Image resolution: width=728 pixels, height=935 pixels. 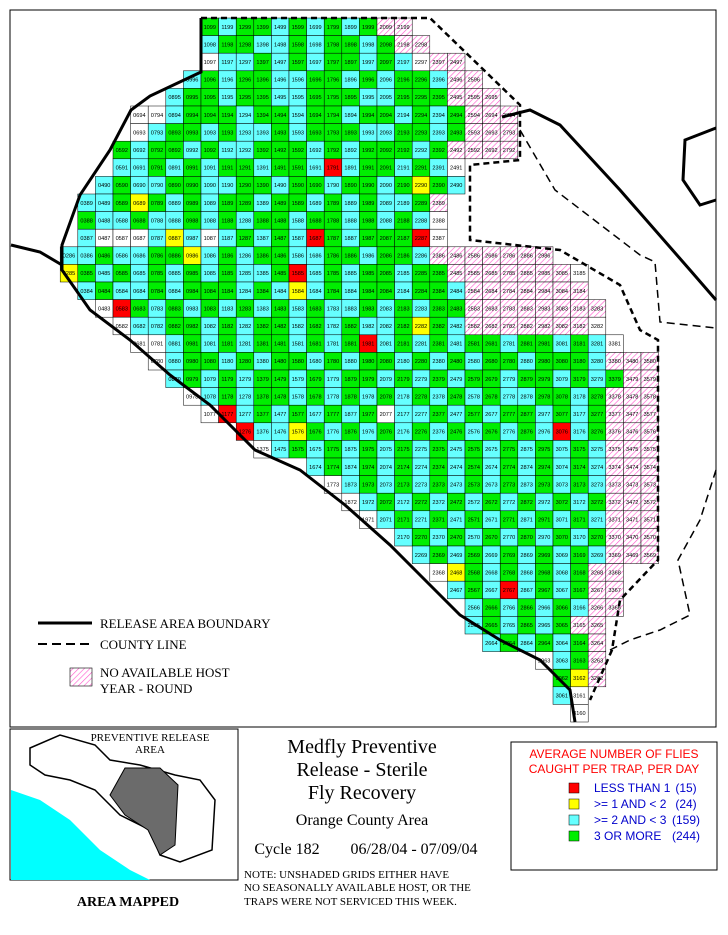 I want to click on cell-label: 3073, so click(x=562, y=485).